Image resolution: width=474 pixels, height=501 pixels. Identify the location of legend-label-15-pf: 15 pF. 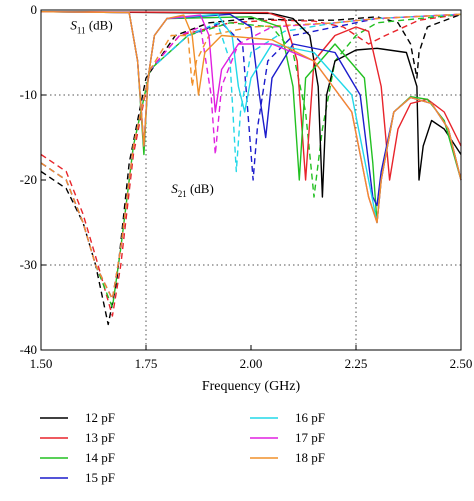
(100, 477).